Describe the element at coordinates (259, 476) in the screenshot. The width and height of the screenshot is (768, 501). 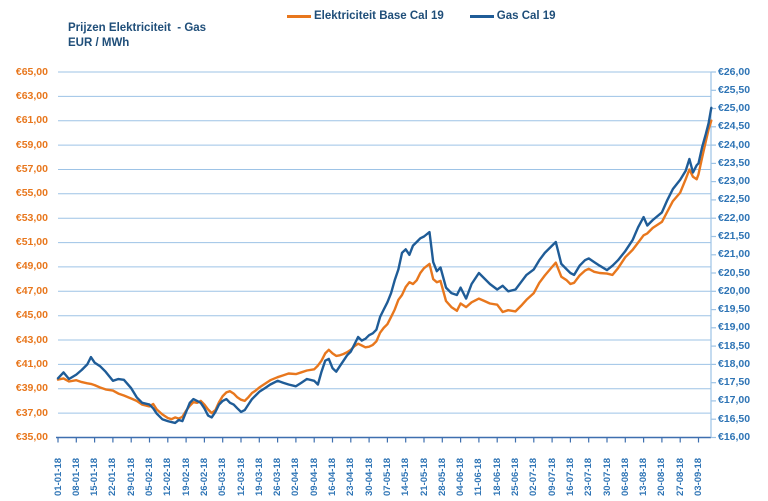
I see `x-axis-label: 19-03-18` at that location.